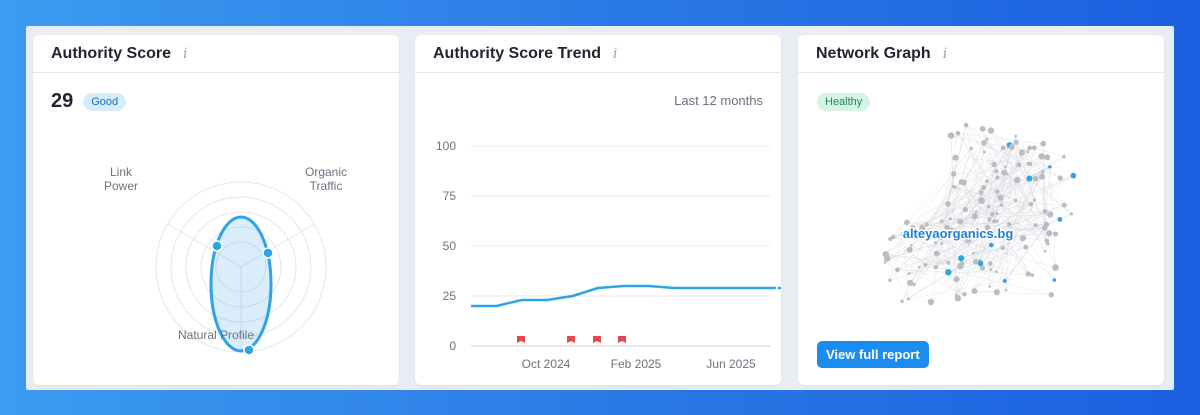  Describe the element at coordinates (268, 253) in the screenshot. I see `radar-point-organic-traffic` at that location.